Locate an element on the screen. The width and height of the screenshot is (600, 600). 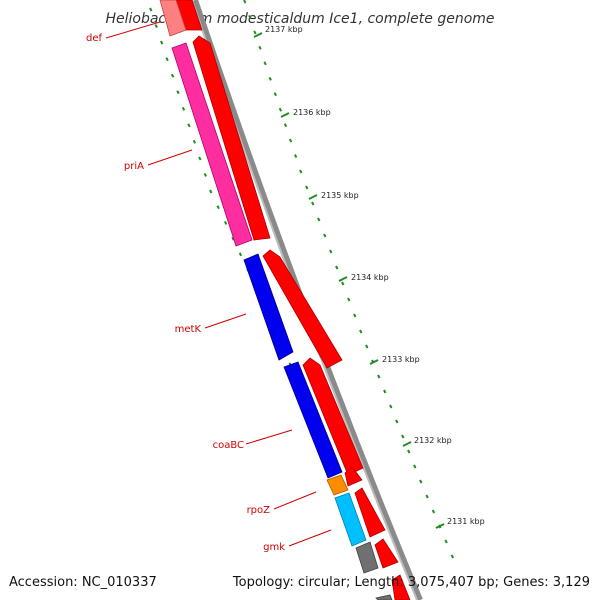
gene-label-metK: metK is located at coordinates (188, 329).